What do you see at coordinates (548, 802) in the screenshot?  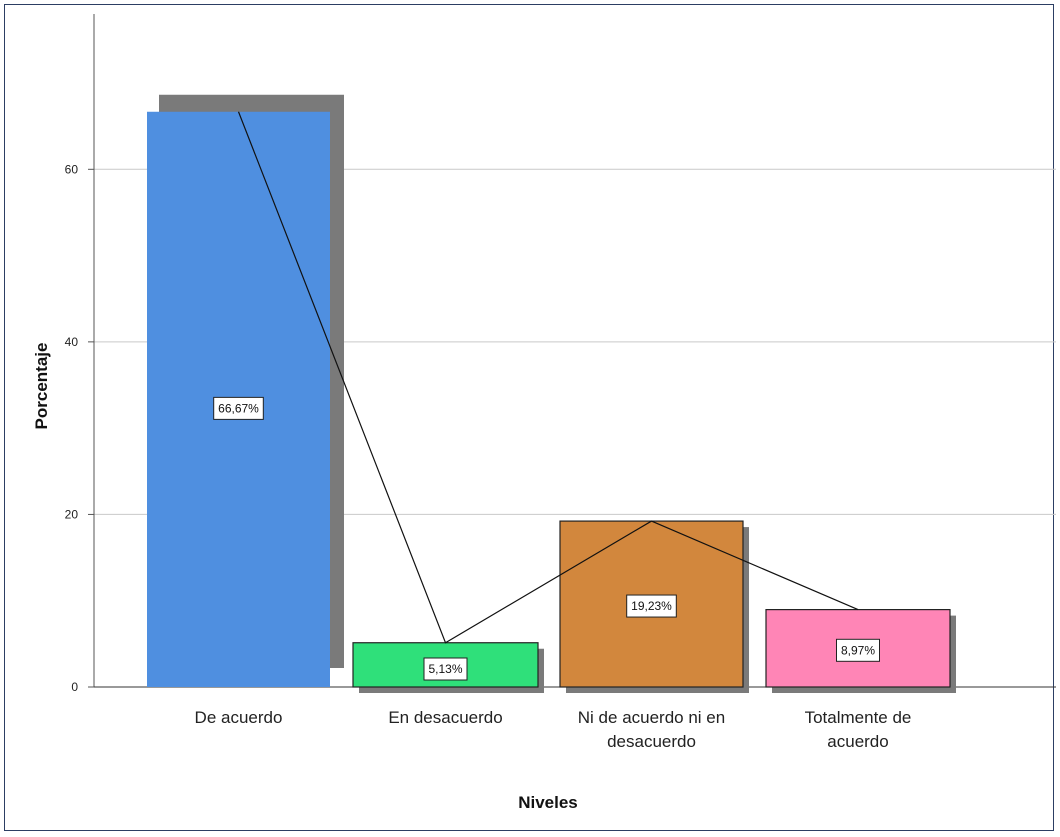 I see `x-axis-title: Niveles` at bounding box center [548, 802].